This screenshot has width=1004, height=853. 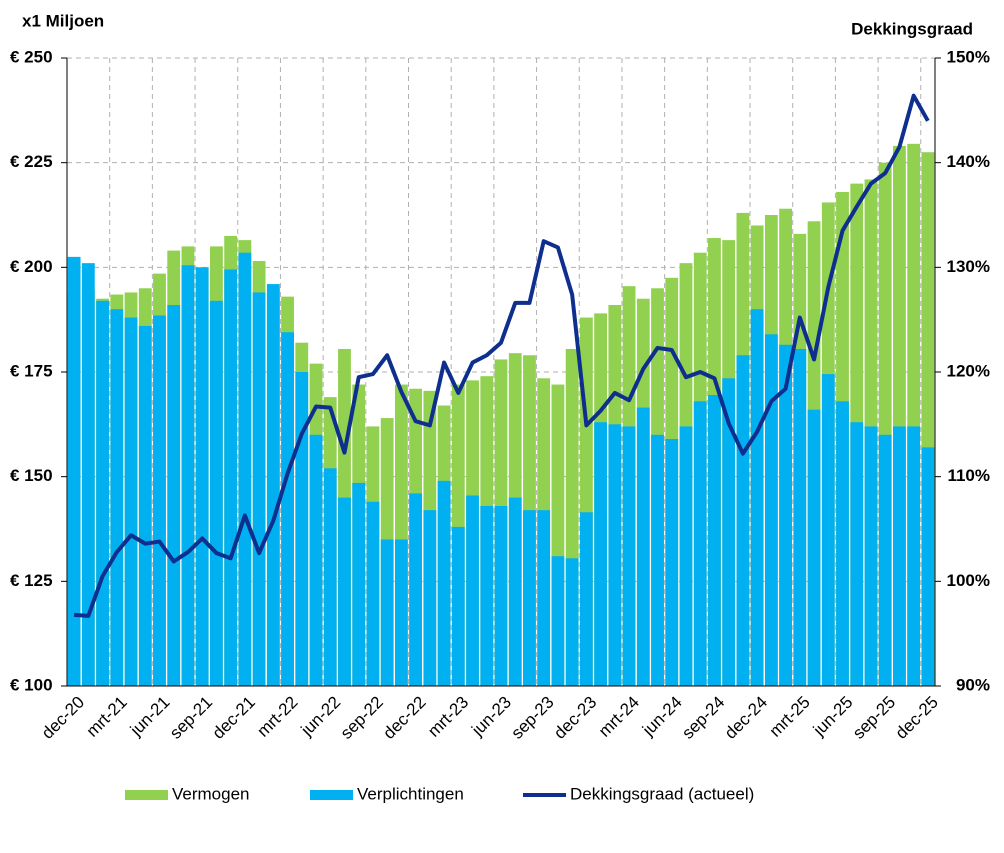 I want to click on y2-axis-title: Dekkingsgraad, so click(x=912, y=28).